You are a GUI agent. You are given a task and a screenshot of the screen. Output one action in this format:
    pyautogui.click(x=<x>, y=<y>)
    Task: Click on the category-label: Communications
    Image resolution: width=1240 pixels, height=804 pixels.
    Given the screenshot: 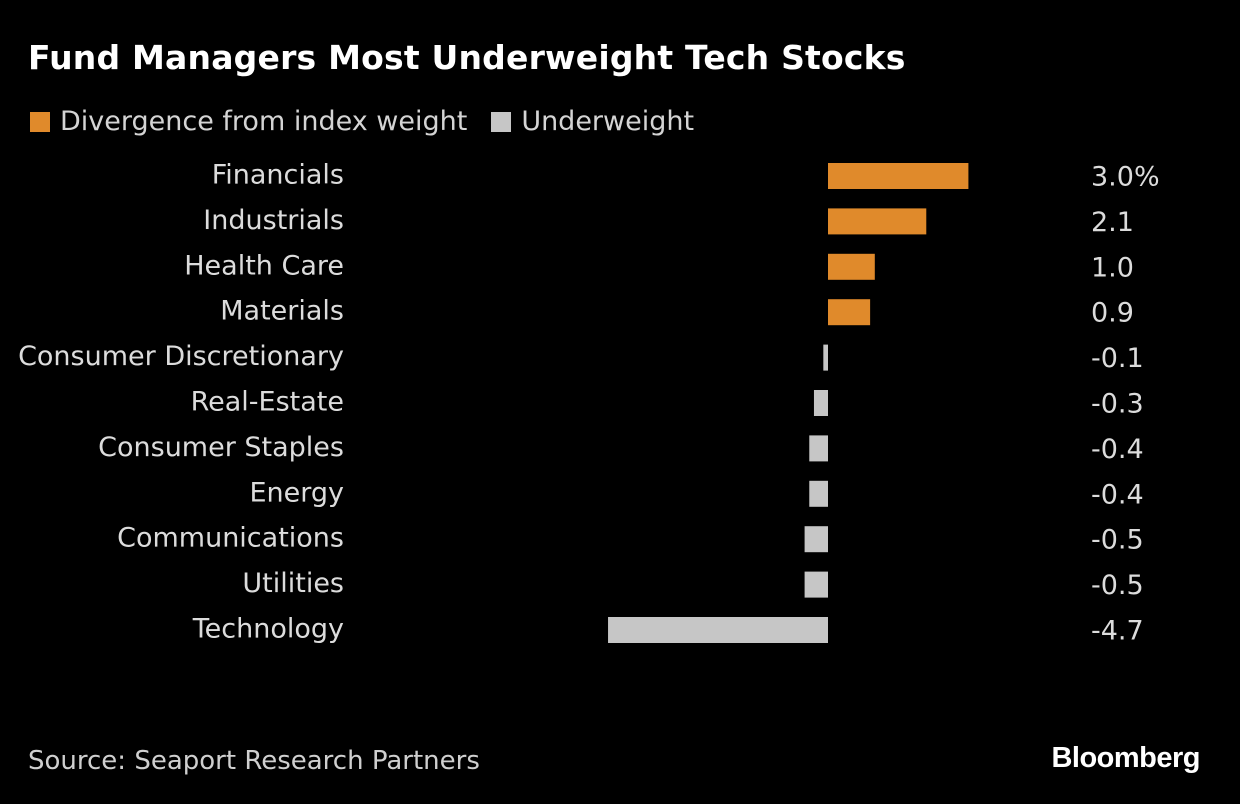 What is the action you would take?
    pyautogui.click(x=230, y=538)
    